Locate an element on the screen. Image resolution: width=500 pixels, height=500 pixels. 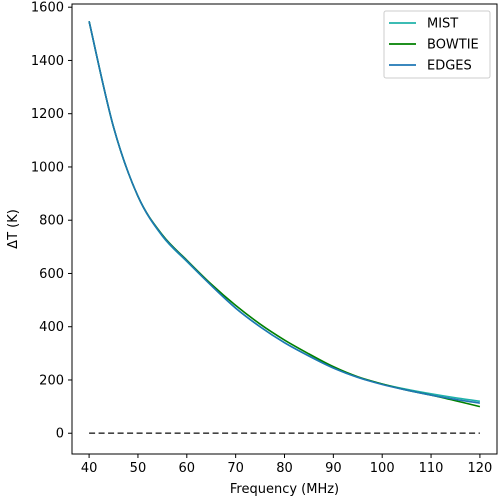
x-tick-label: 90 is located at coordinates (333, 468).